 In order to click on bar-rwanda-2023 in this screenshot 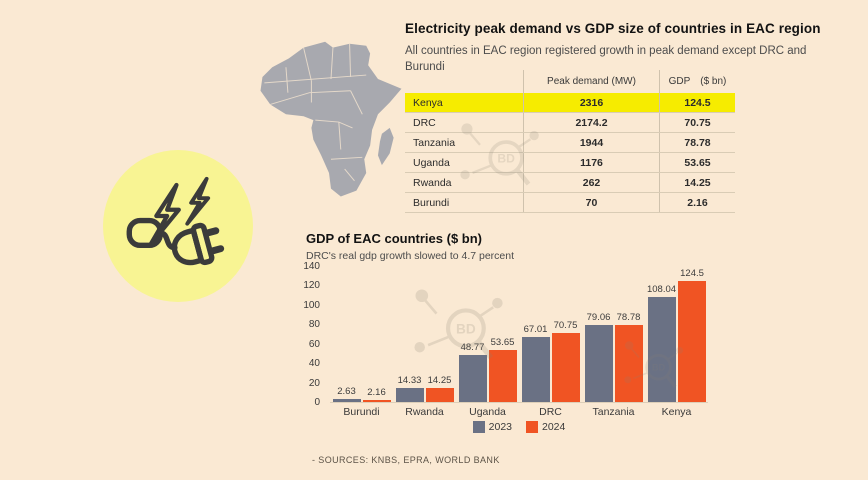, I will do `click(409, 395)`.